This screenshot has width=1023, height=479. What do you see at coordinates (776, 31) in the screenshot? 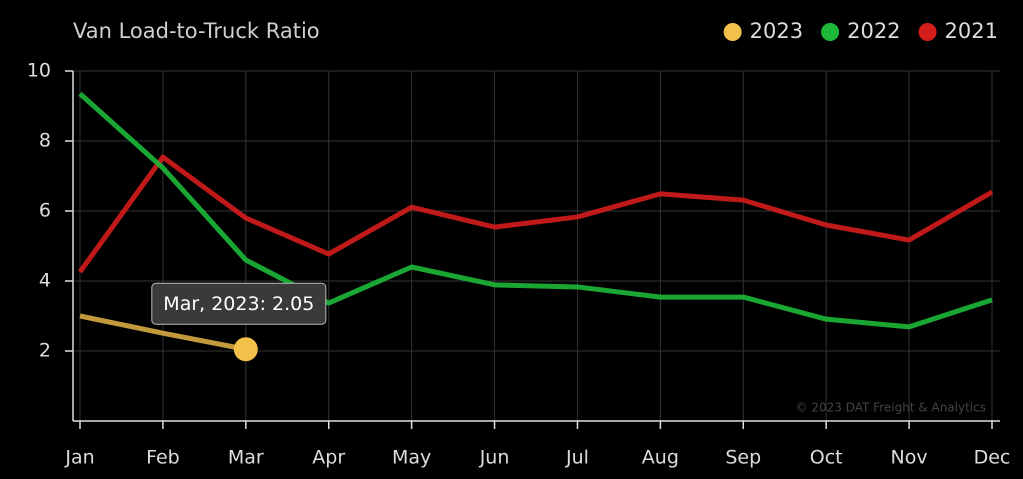
I see `legend-label: 2023` at bounding box center [776, 31].